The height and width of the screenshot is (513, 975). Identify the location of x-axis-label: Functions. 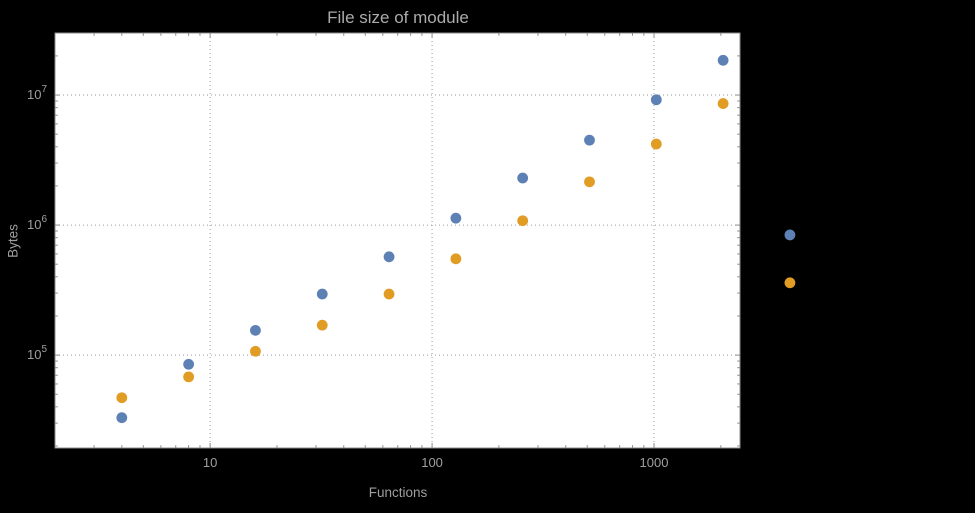
(398, 492).